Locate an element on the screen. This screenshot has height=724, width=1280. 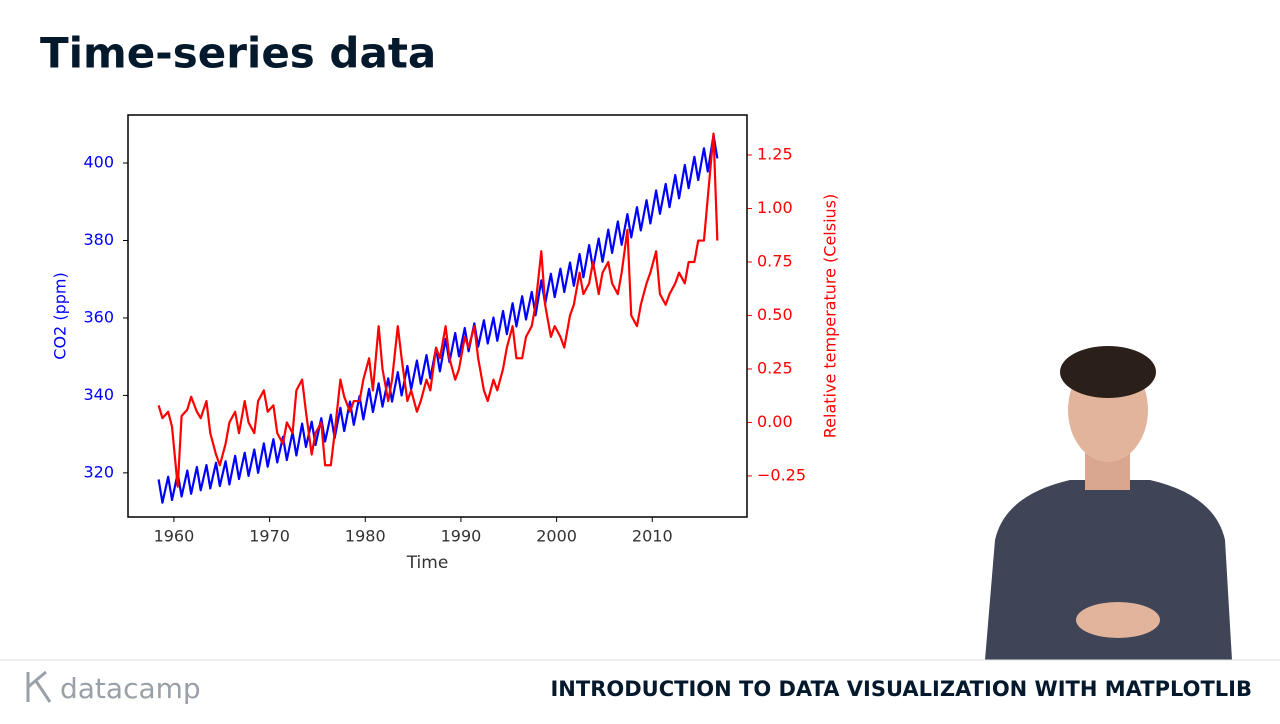
y2-tick-label: 1.25 is located at coordinates (775, 154).